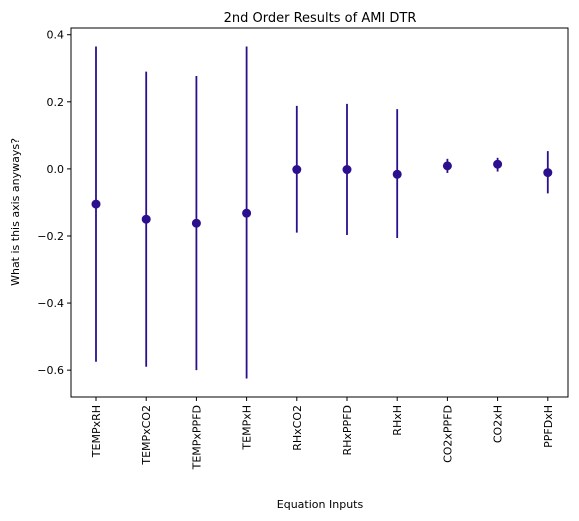 The width and height of the screenshot is (579, 521). What do you see at coordinates (397, 420) in the screenshot?
I see `x-tick-label: RHxH` at bounding box center [397, 420].